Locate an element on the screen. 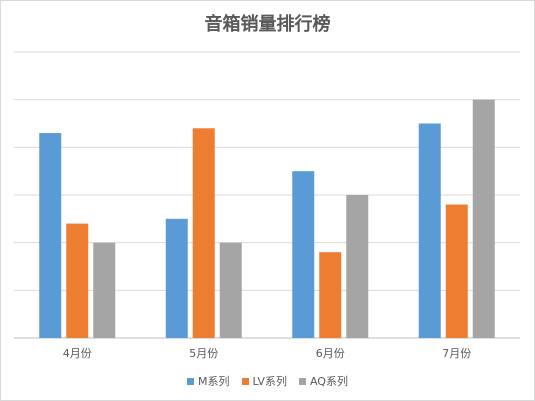  x-tick-label: 7月份 is located at coordinates (456, 353).